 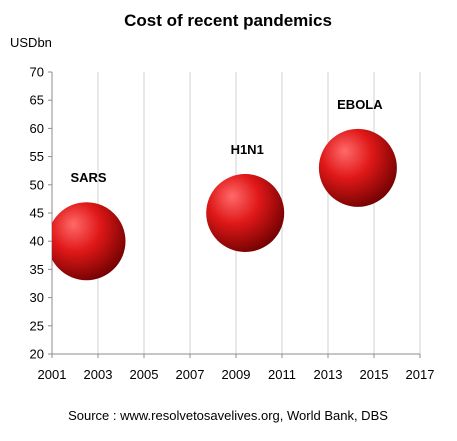 I want to click on x-tick-label: 2011, so click(x=282, y=374).